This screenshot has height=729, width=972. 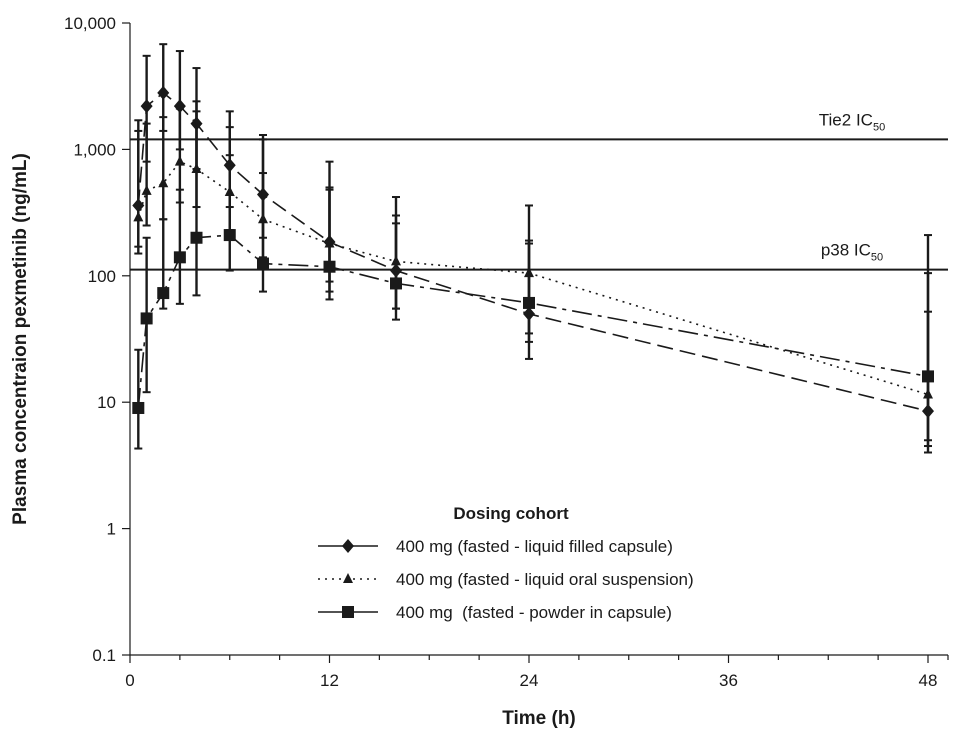 What do you see at coordinates (534, 612) in the screenshot?
I see `legend-label: 400 mg (fasted - powder in capsule)` at bounding box center [534, 612].